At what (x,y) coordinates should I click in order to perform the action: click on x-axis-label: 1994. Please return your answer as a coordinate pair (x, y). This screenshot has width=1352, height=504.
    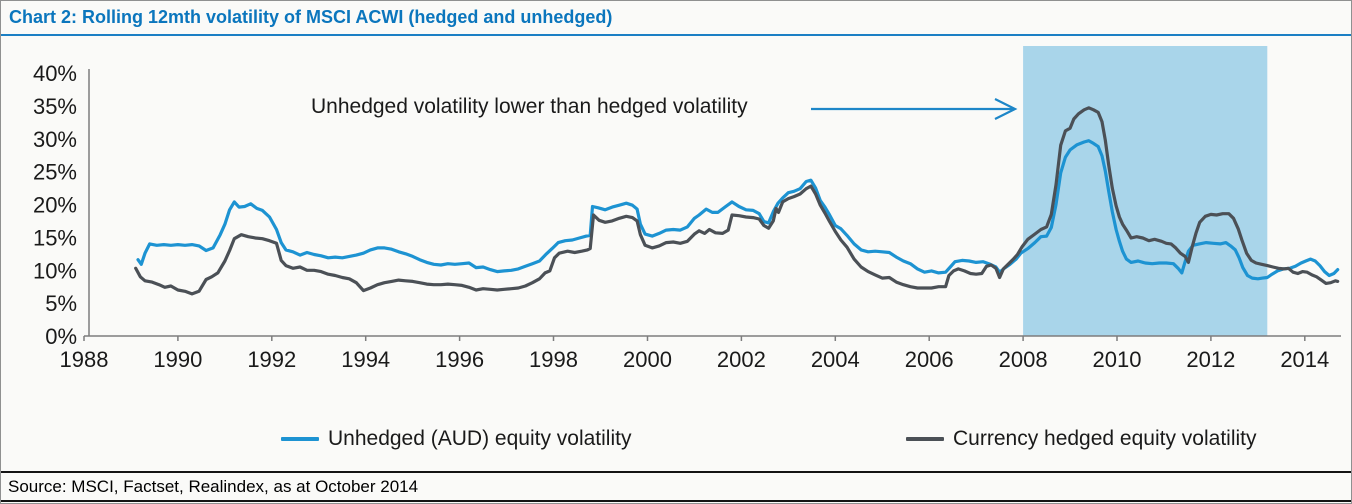
    Looking at the image, I should click on (365, 359).